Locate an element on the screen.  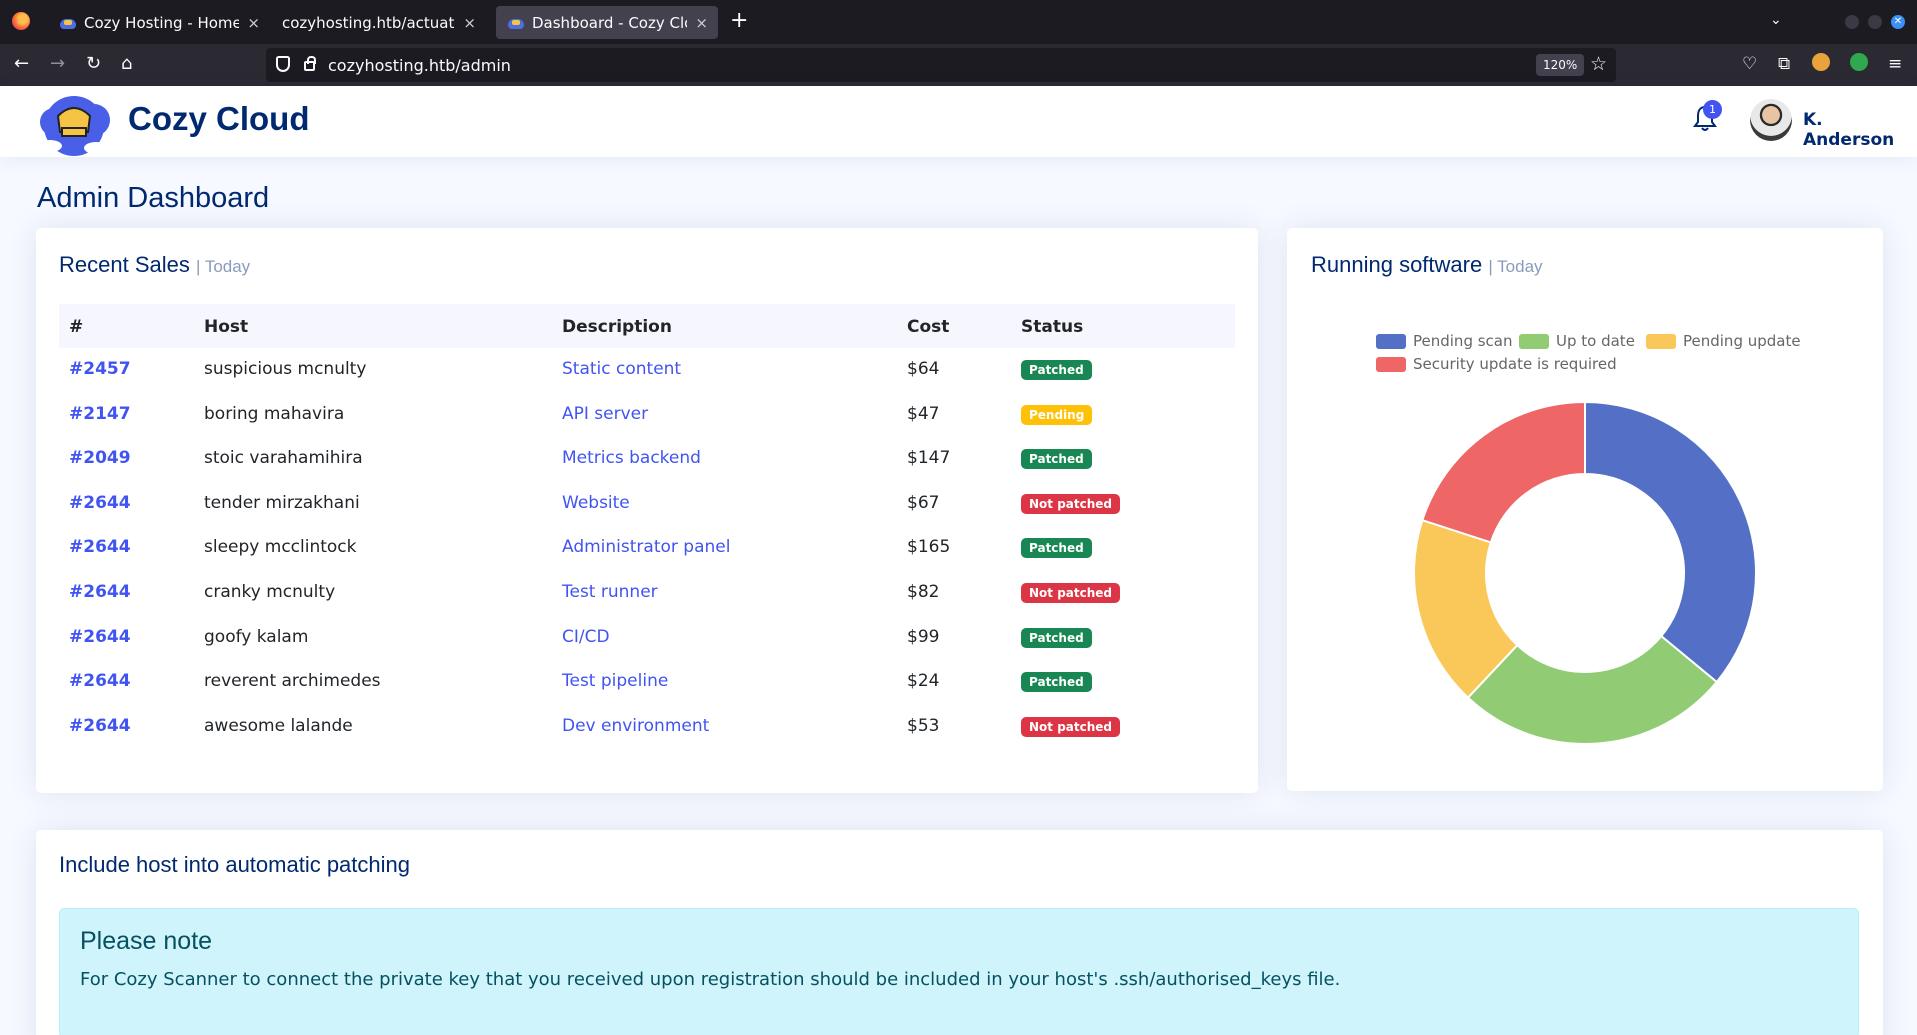
address-bar: cozyhosting.htb/admin 120% ☆ is located at coordinates (941, 65).